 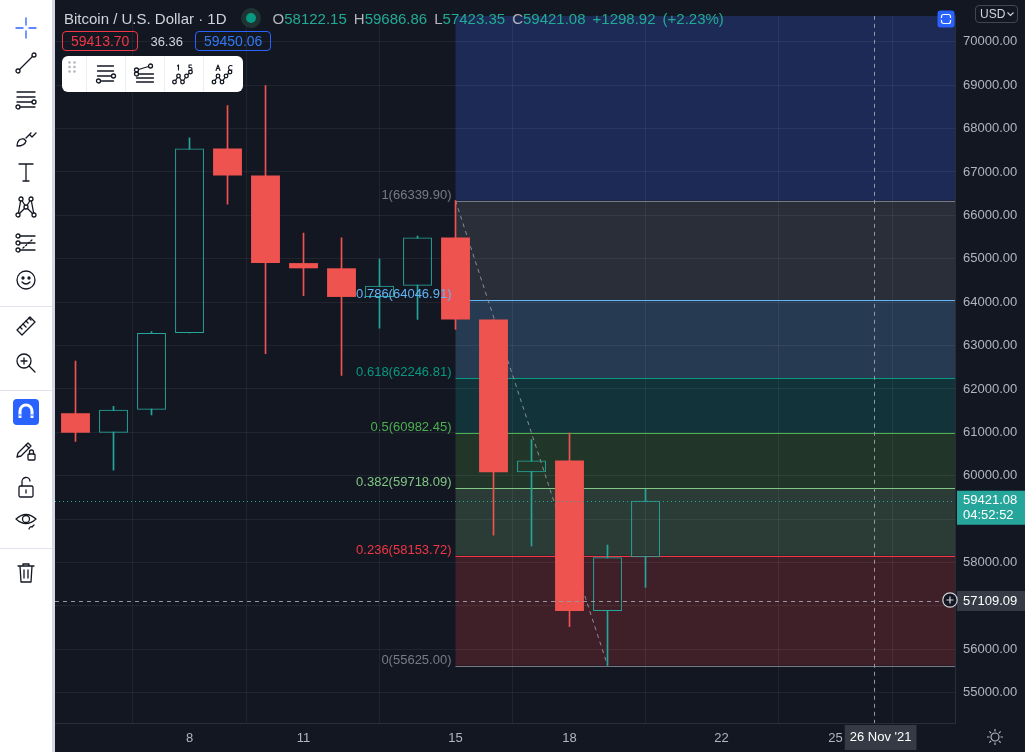 I want to click on ref-line-label: 0.382(59718.09), so click(x=404, y=482).